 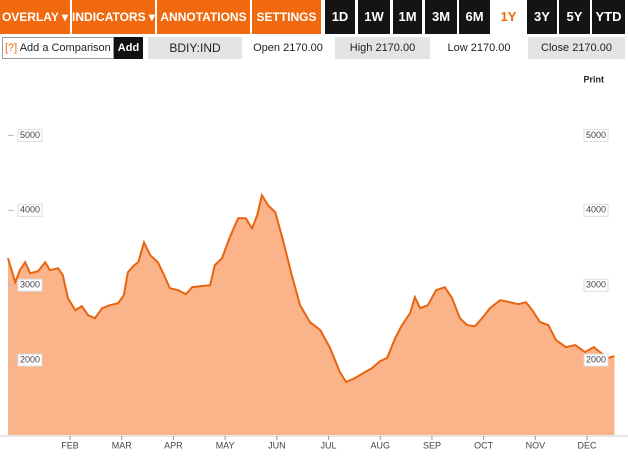 I want to click on x-tick-label: OCT, so click(x=484, y=445).